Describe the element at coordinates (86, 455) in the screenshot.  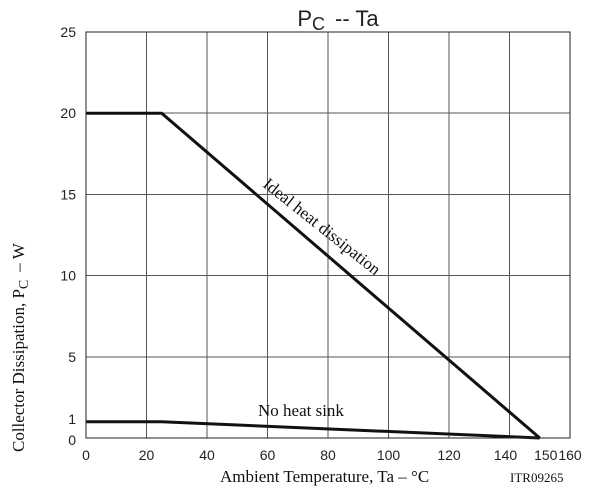
I see `x-tick-label: 0` at that location.